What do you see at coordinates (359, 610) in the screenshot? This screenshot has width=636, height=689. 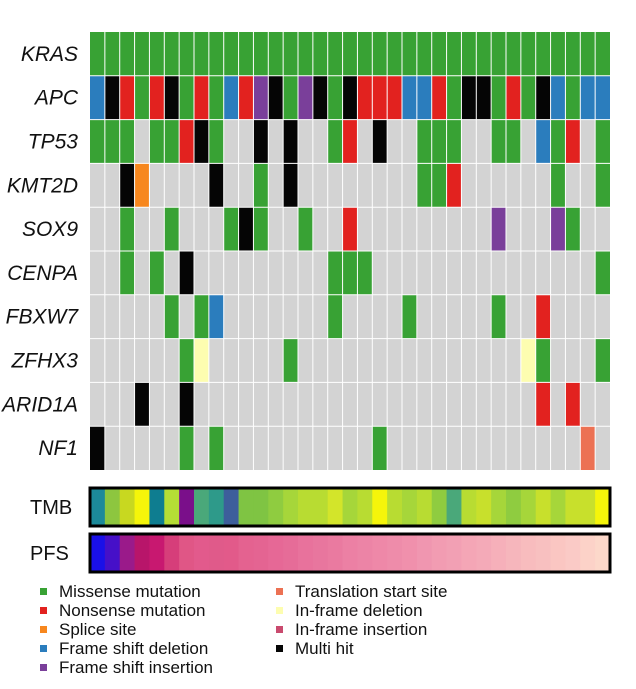 I see `legend-label: In-frame deletion` at bounding box center [359, 610].